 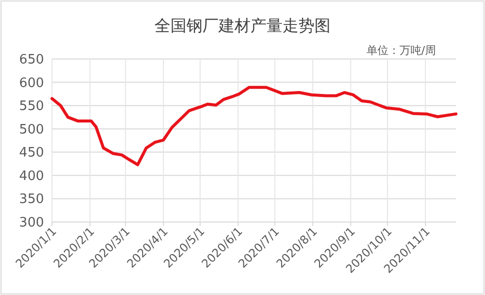 I want to click on y-tick-label: 300, so click(x=31, y=223).